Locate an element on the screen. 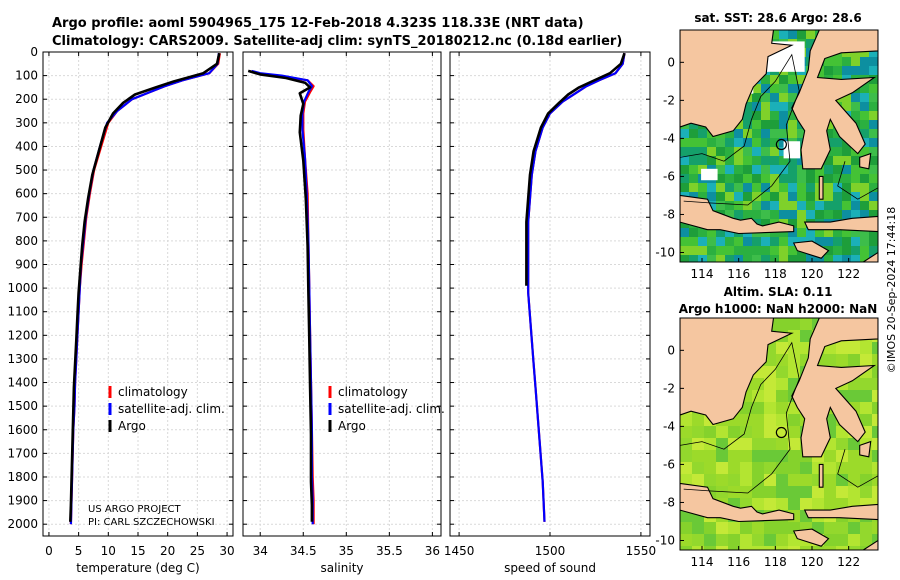  x-tick-label: 10 is located at coordinates (108, 551).